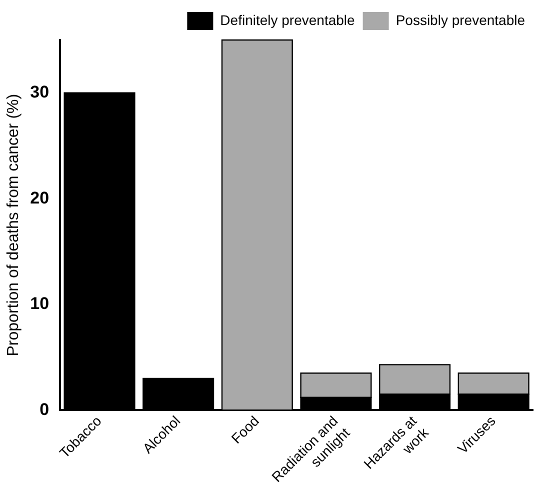 The height and width of the screenshot is (501, 543). Describe the element at coordinates (13, 225) in the screenshot. I see `y-axis-title: Proportion of deaths from cancer (%)` at that location.